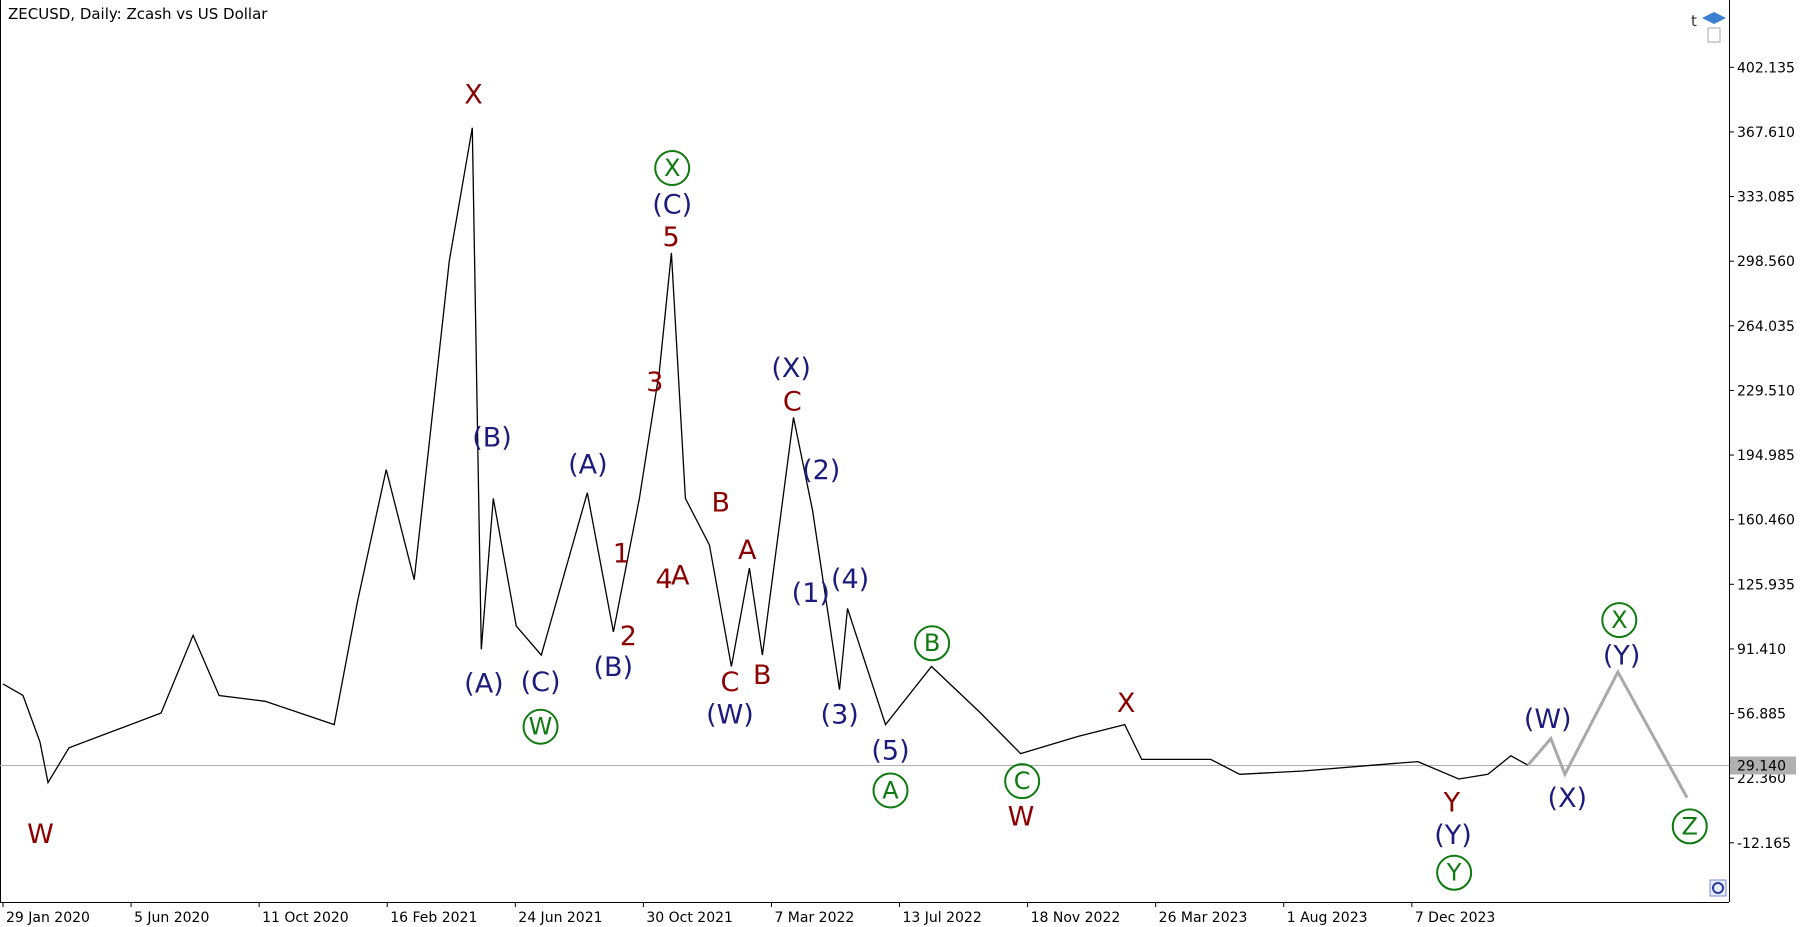 The height and width of the screenshot is (927, 1802). Describe the element at coordinates (305, 918) in the screenshot. I see `x-tick-label: 11 Oct 2020` at that location.